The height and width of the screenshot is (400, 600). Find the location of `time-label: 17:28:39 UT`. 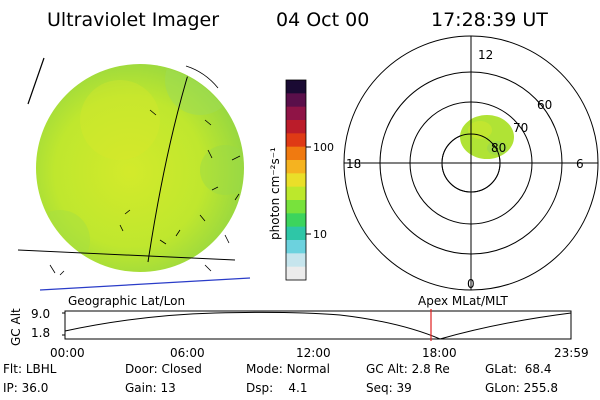

time-label: 17:28:39 UT is located at coordinates (489, 20).